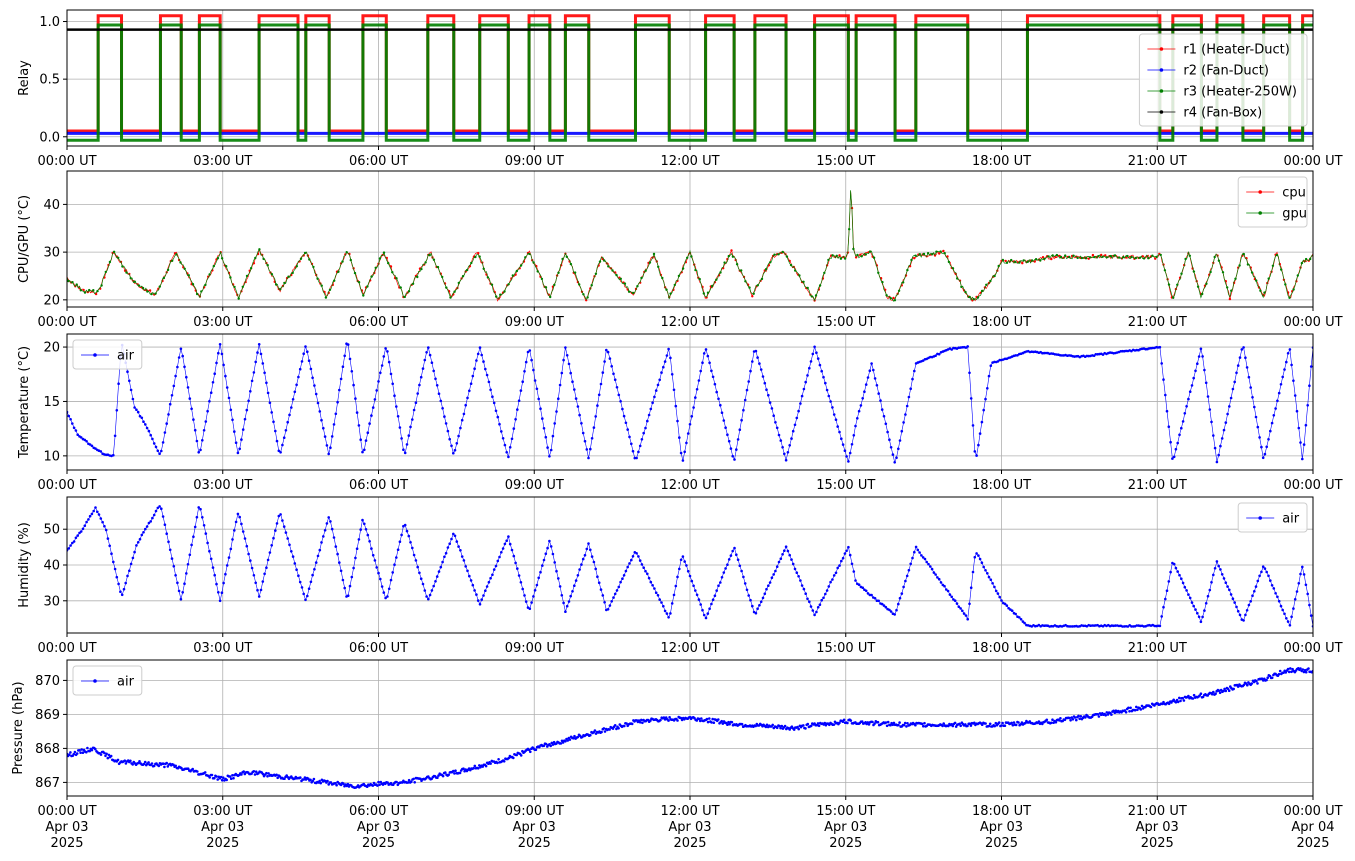 This screenshot has width=1355, height=861. Describe the element at coordinates (845, 648) in the screenshot. I see `x-tick-label: 15:00 UT` at that location.